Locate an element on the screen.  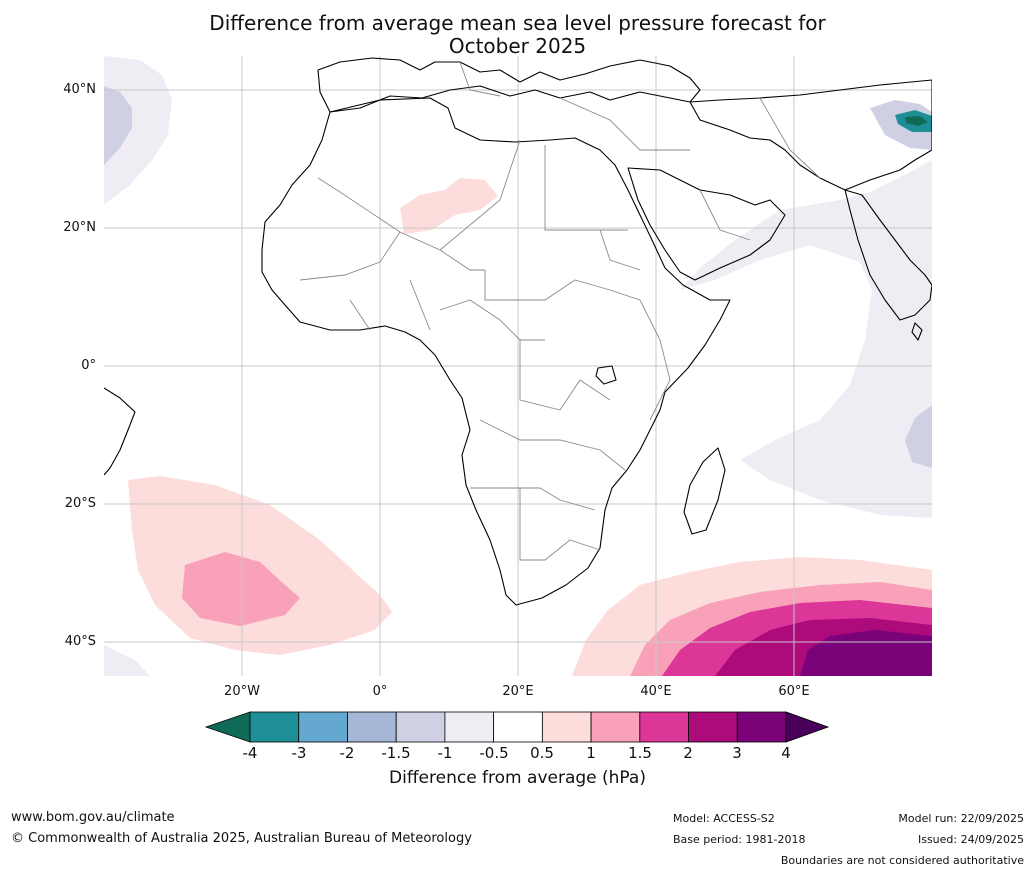
asia-coastline is located at coordinates (810, 135).